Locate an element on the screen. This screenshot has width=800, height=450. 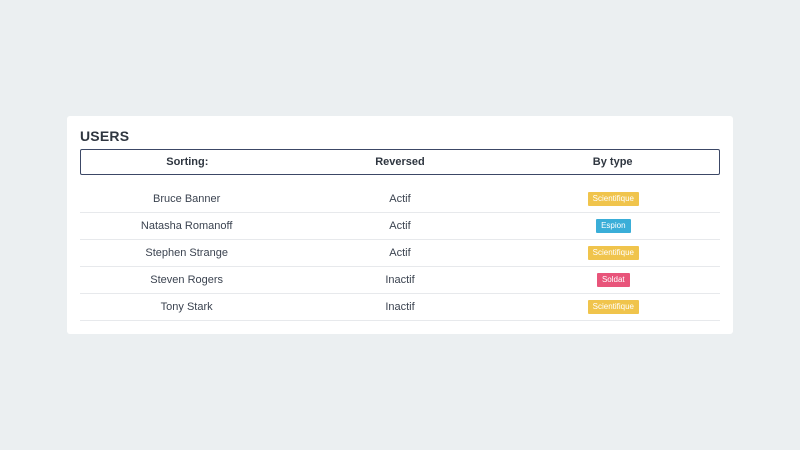
type-badge: Soldat is located at coordinates (613, 280).